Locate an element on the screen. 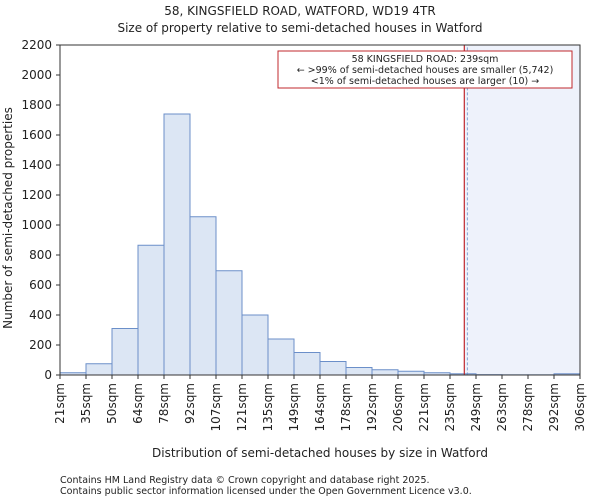 This screenshot has width=600, height=500. y-tick-label: 1600 is located at coordinates (36, 135).